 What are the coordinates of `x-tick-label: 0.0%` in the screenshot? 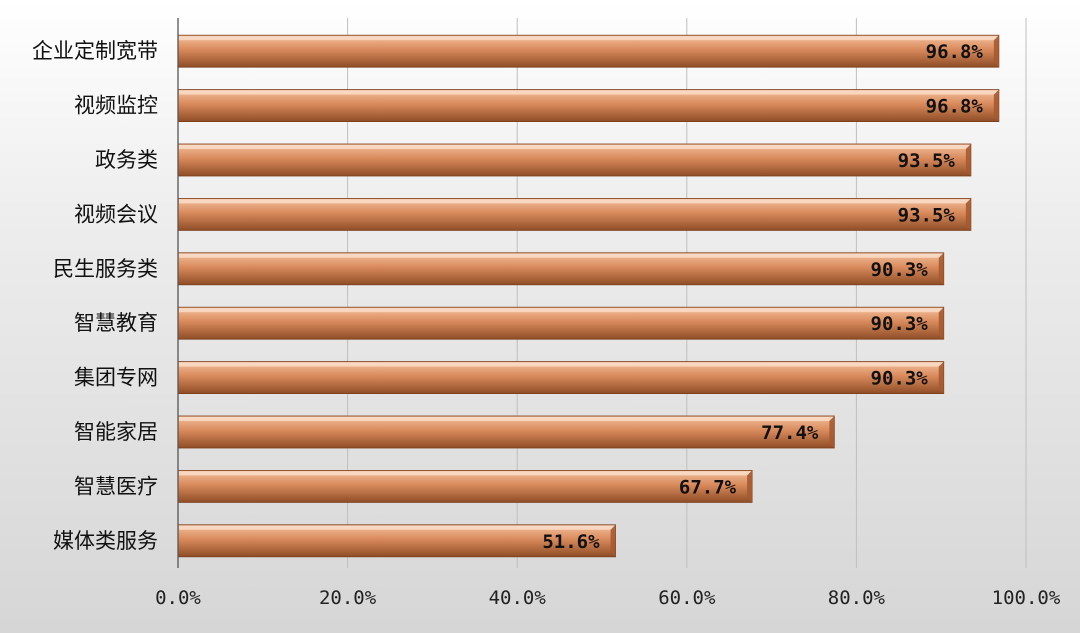 It's located at (178, 598).